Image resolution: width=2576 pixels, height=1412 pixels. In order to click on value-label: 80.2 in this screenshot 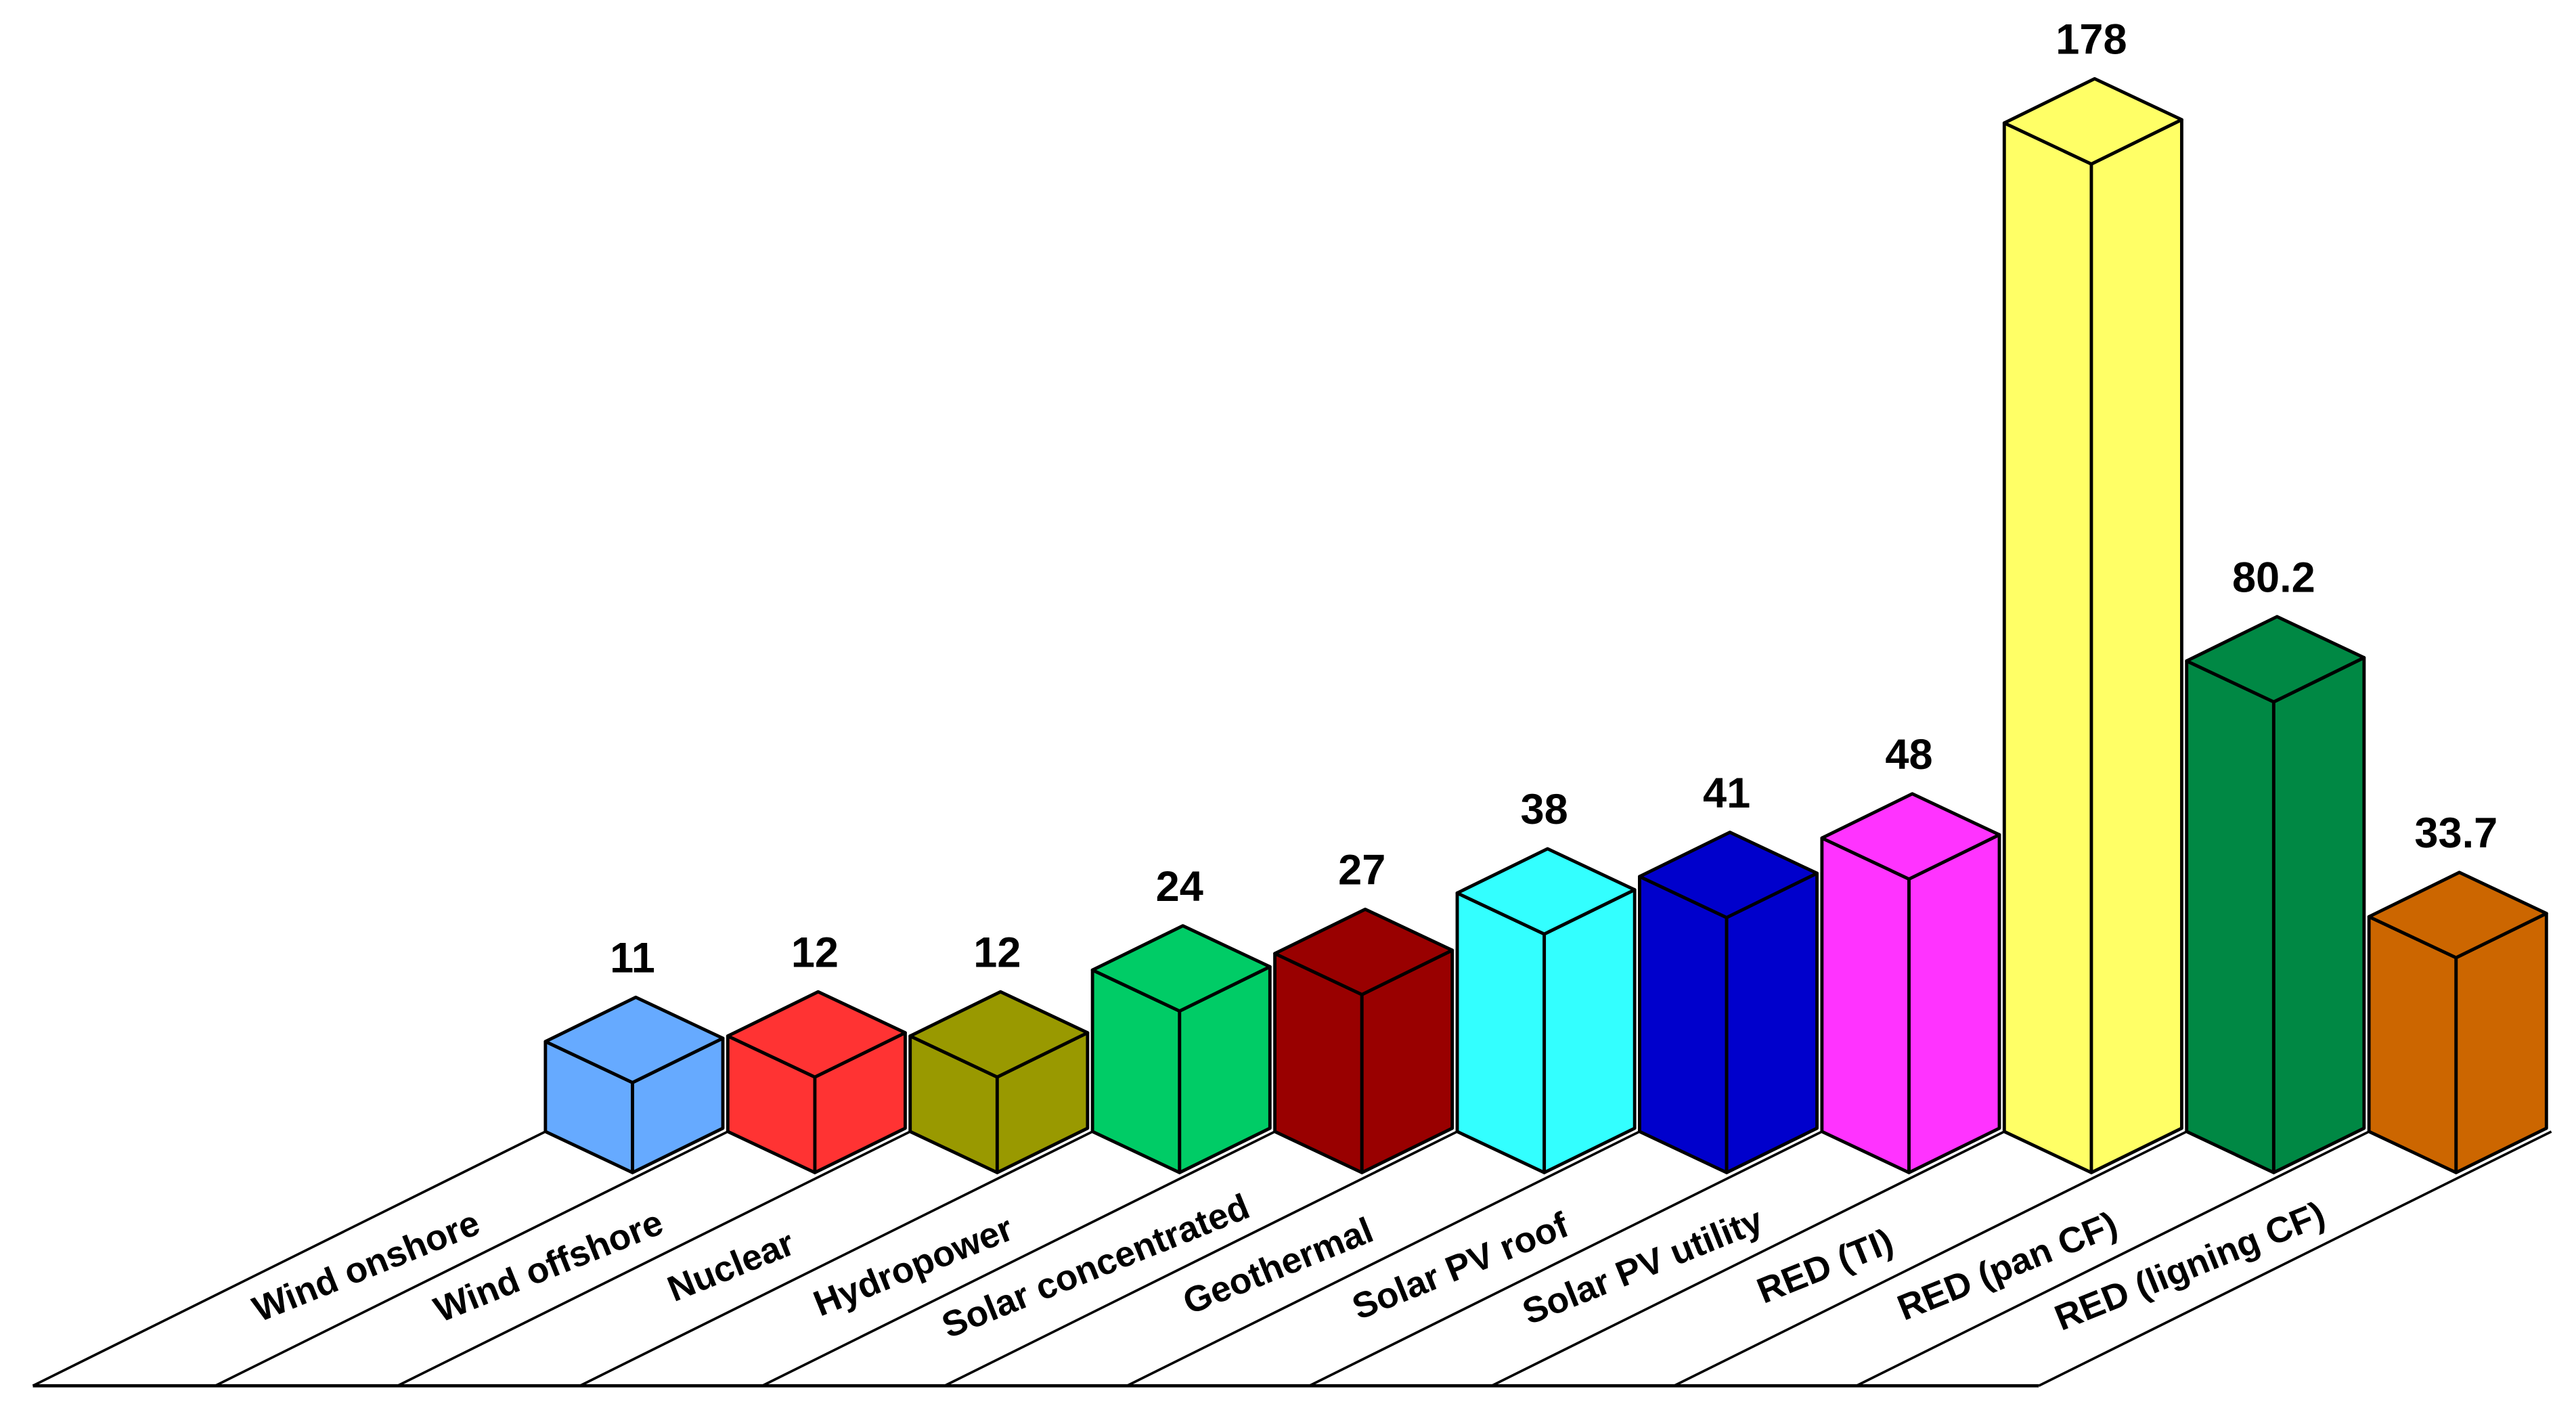, I will do `click(2273, 577)`.